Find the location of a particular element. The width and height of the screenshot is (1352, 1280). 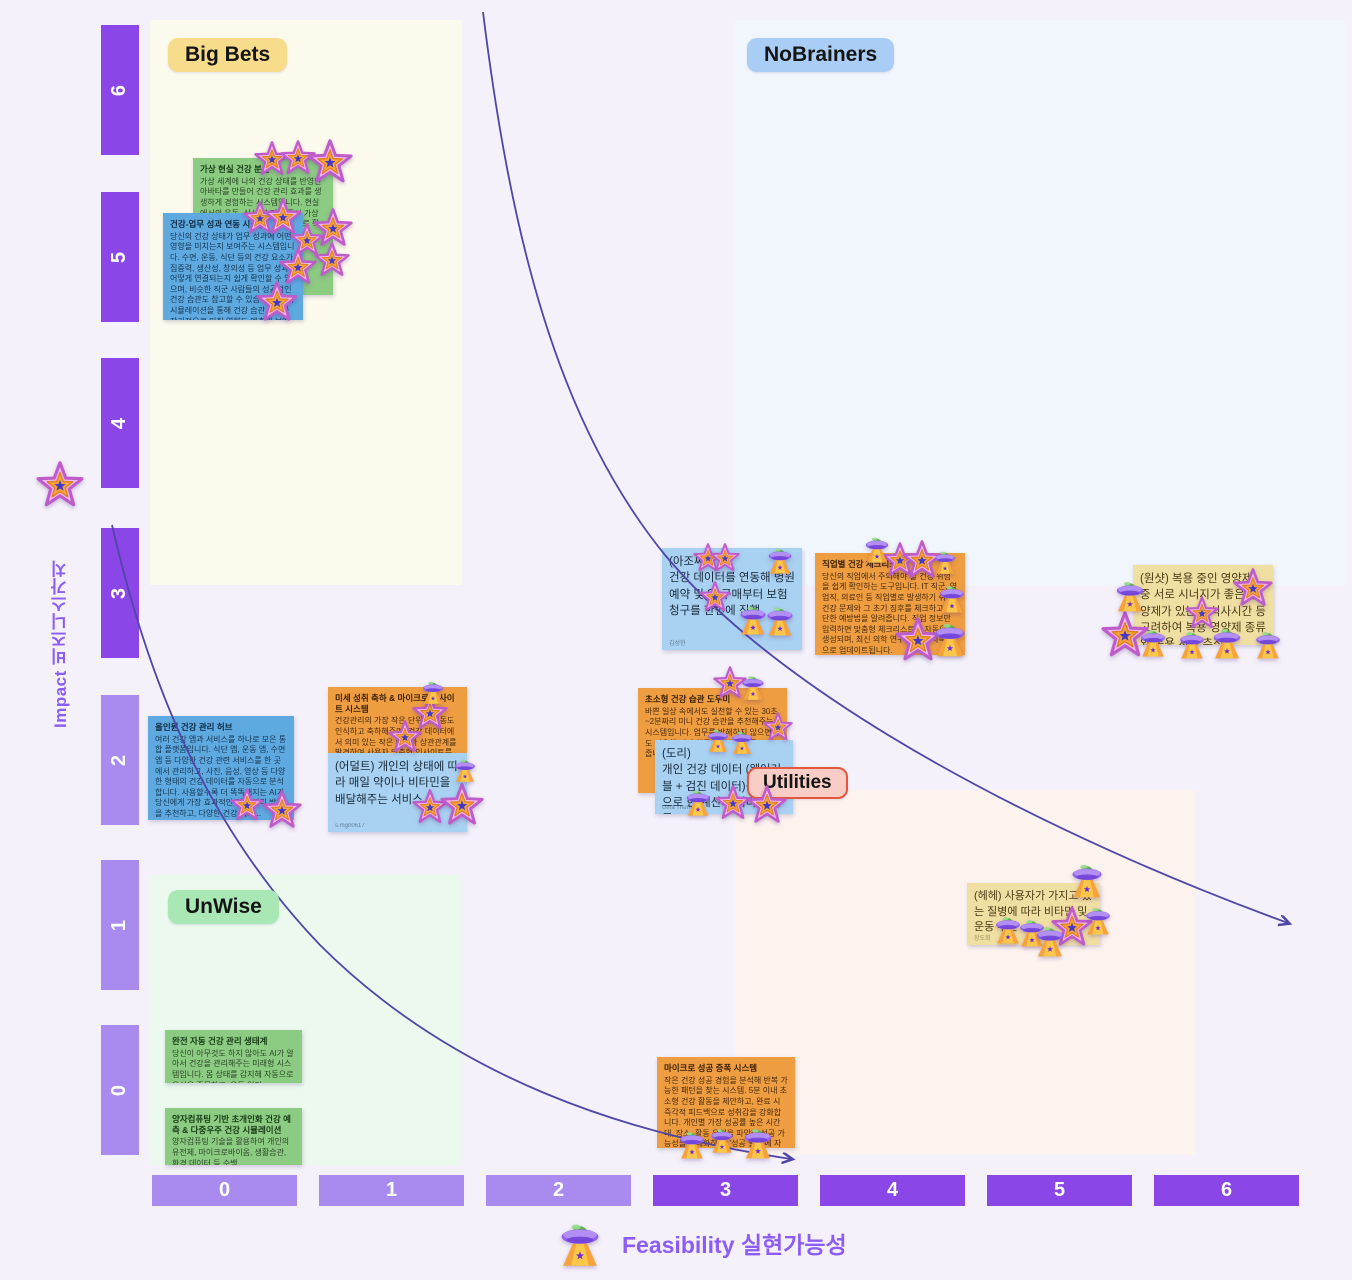

y-axis-tick-2: 2 is located at coordinates (120, 760).